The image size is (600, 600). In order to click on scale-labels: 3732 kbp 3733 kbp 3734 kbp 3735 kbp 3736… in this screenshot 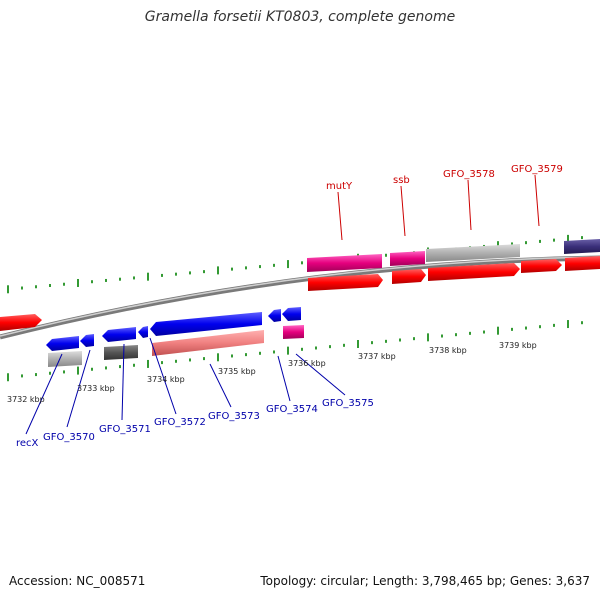, I will do `click(272, 372)`.